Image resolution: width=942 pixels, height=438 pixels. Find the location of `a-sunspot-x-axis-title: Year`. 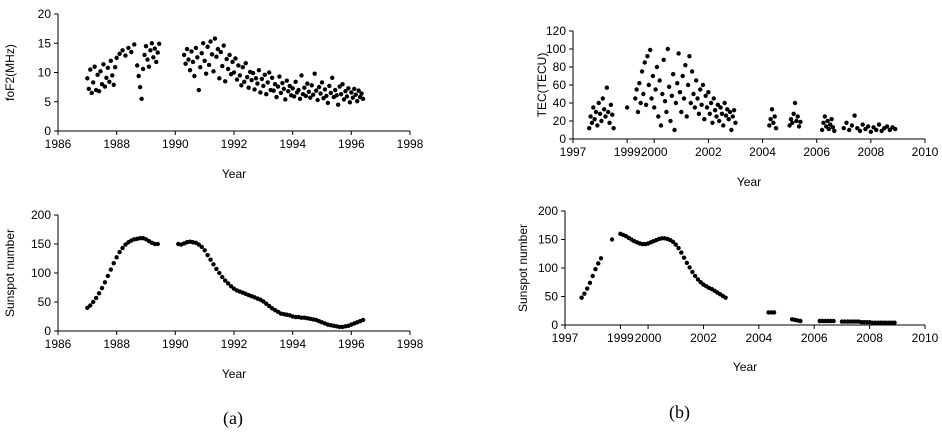

a-sunspot-x-axis-title: Year is located at coordinates (234, 374).